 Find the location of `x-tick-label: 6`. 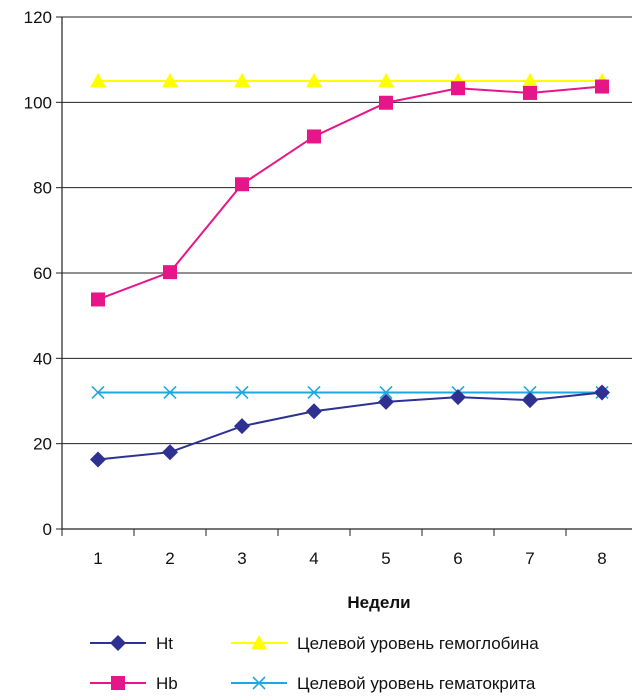

x-tick-label: 6 is located at coordinates (457, 558).